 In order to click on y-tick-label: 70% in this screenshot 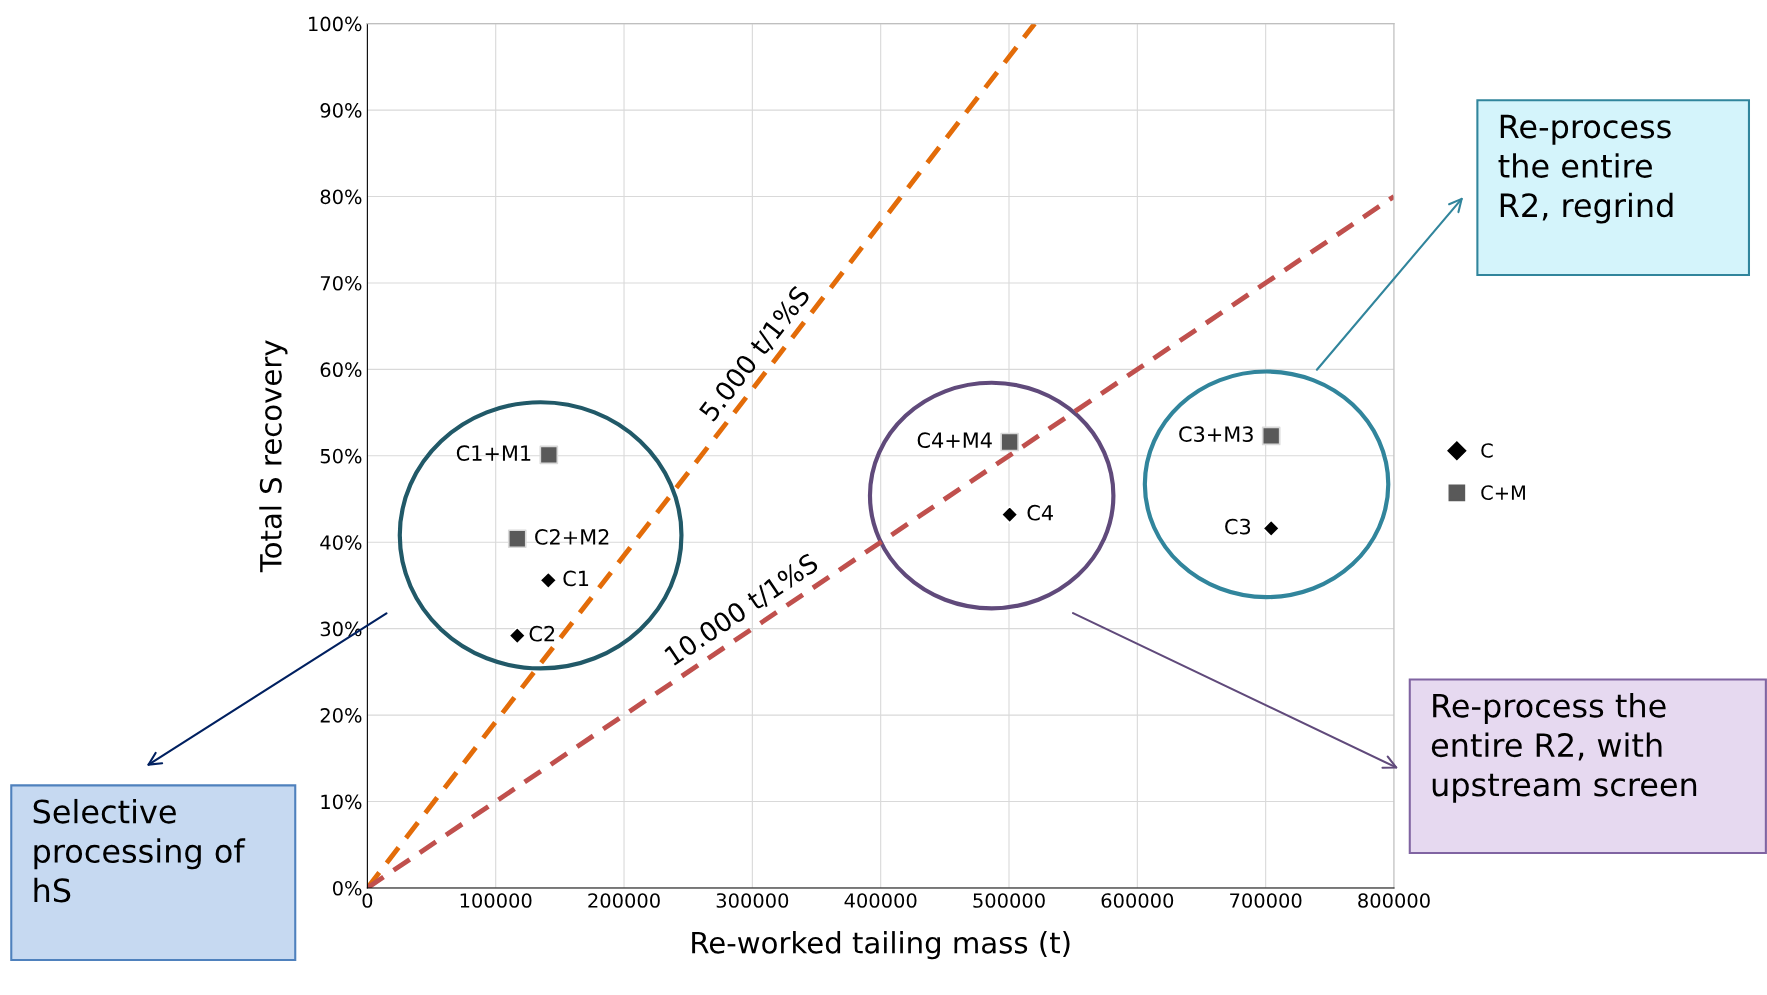, I will do `click(341, 283)`.